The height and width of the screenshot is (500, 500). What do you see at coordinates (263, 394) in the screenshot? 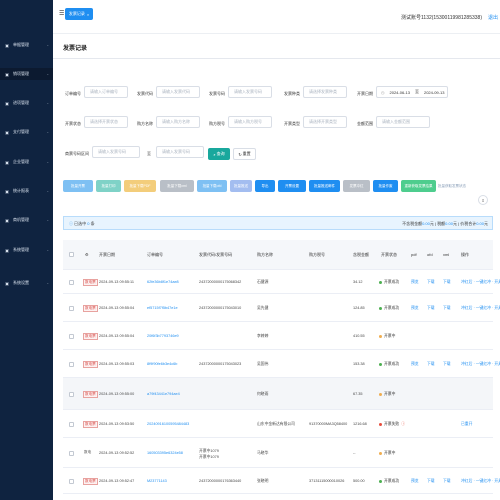
I see `cell-buyer: 何晓雨` at bounding box center [263, 394].